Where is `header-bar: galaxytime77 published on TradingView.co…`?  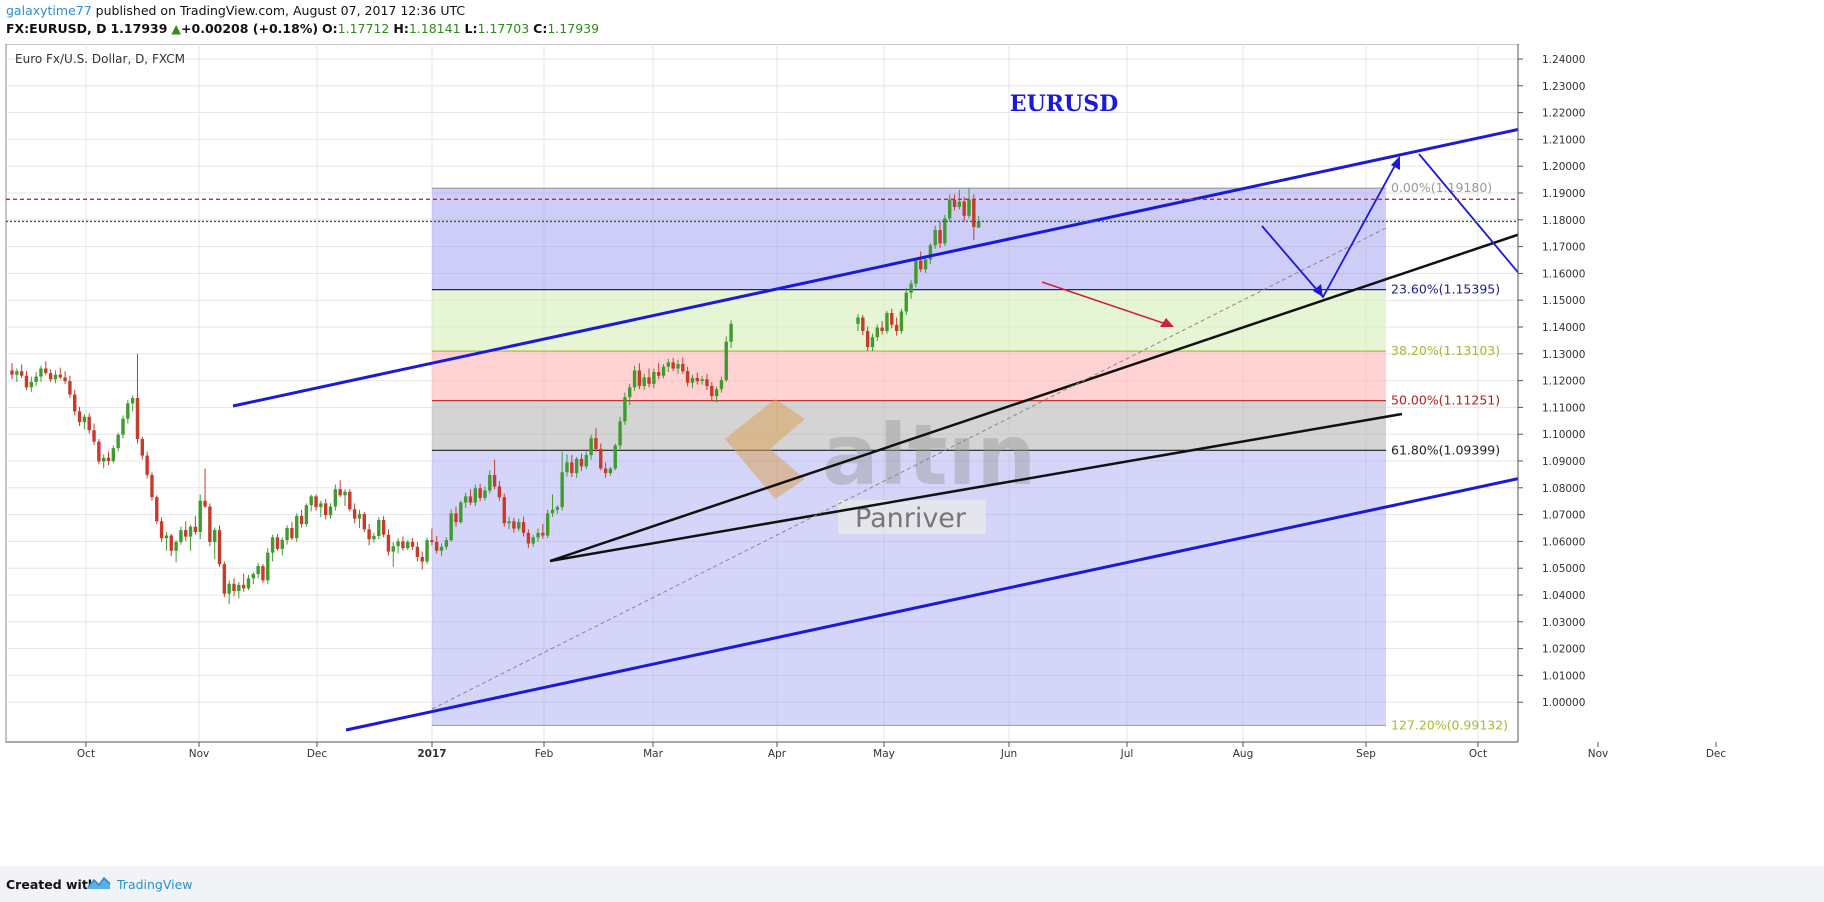
header-bar: galaxytime77 published on TradingView.co… is located at coordinates (912, 22).